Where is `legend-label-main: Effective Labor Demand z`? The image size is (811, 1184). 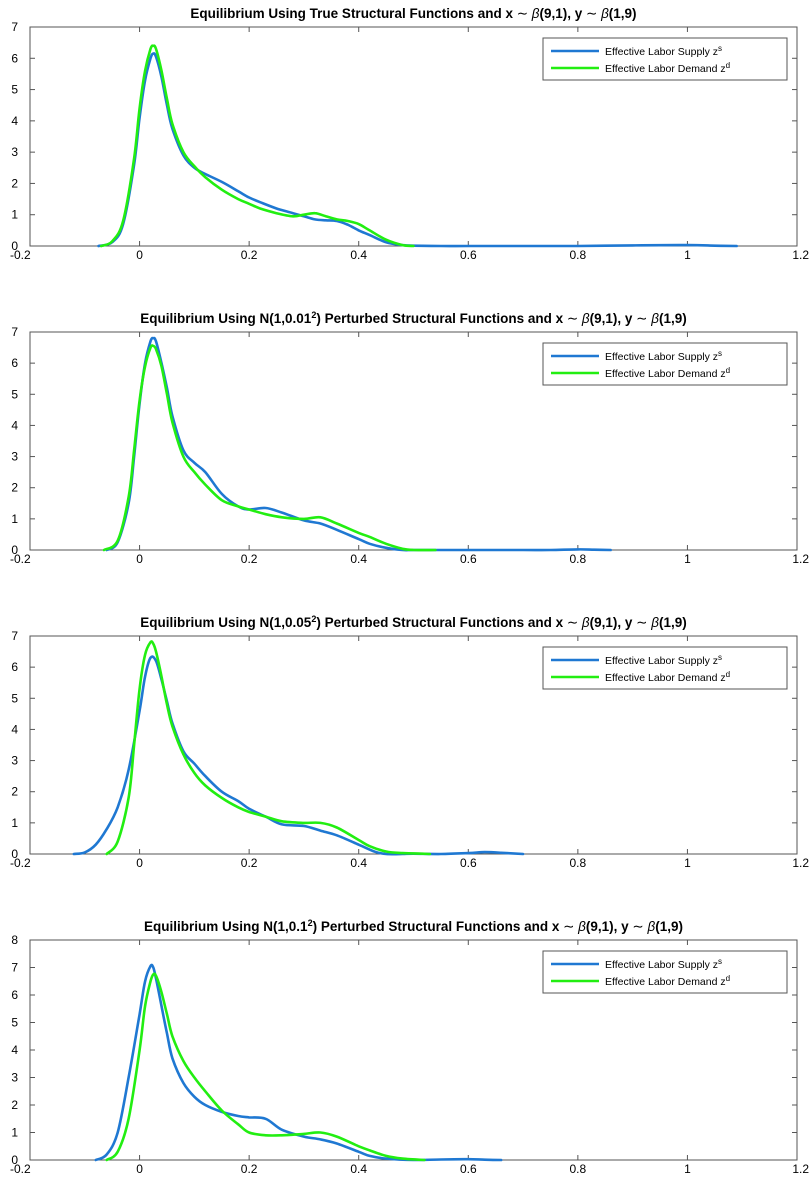 legend-label-main: Effective Labor Demand z is located at coordinates (665, 69).